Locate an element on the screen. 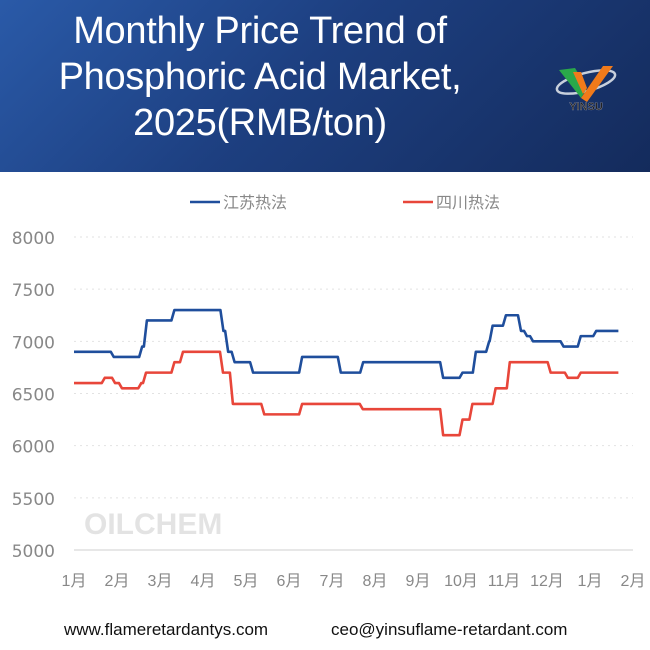 This screenshot has width=650, height=650. x-tick-label: 6月 is located at coordinates (289, 581).